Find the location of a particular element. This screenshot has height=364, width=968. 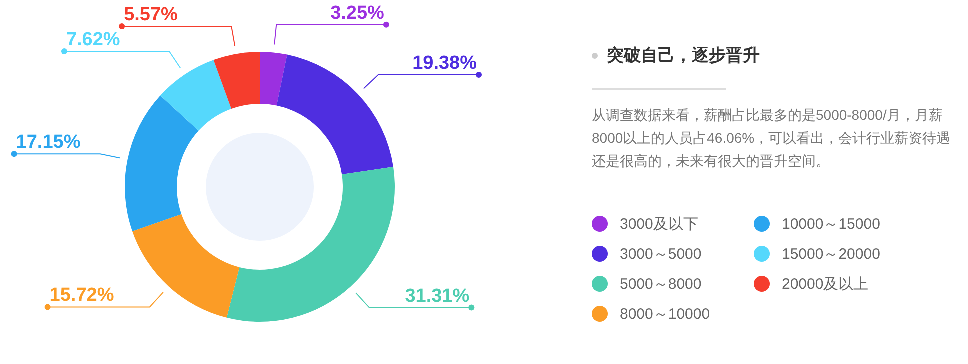

legend-label: 20000及以上 is located at coordinates (825, 284).